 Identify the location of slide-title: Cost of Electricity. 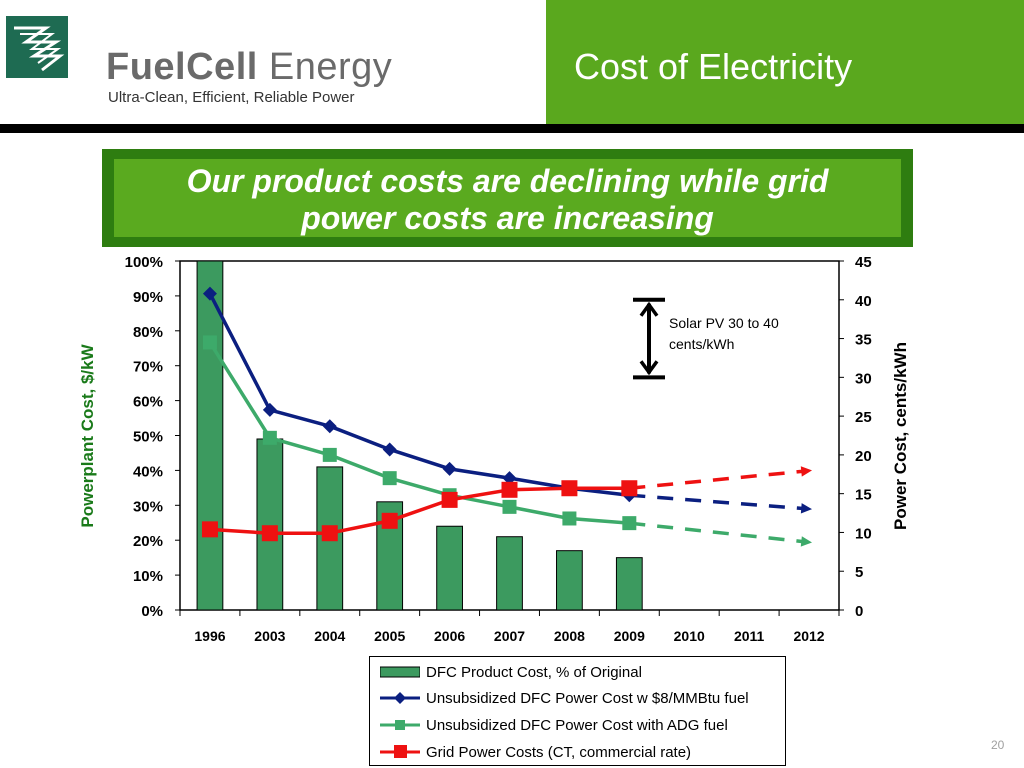
(713, 66).